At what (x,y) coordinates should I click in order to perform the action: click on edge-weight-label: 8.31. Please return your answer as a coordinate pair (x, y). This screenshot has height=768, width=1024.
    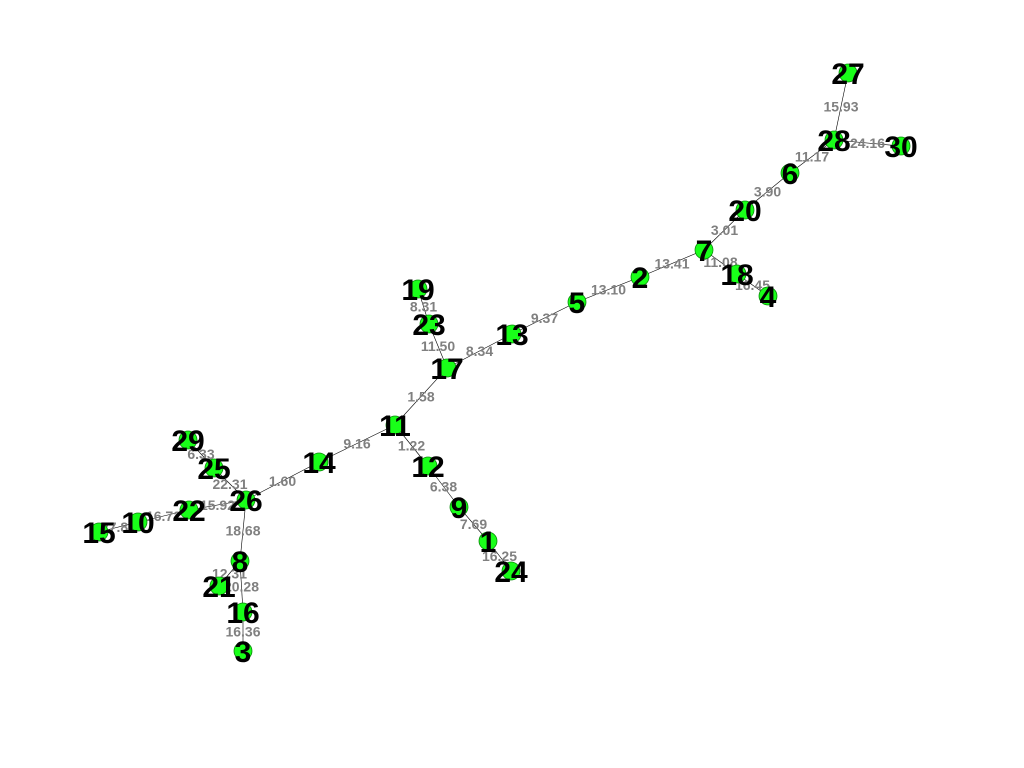
    Looking at the image, I should click on (423, 307).